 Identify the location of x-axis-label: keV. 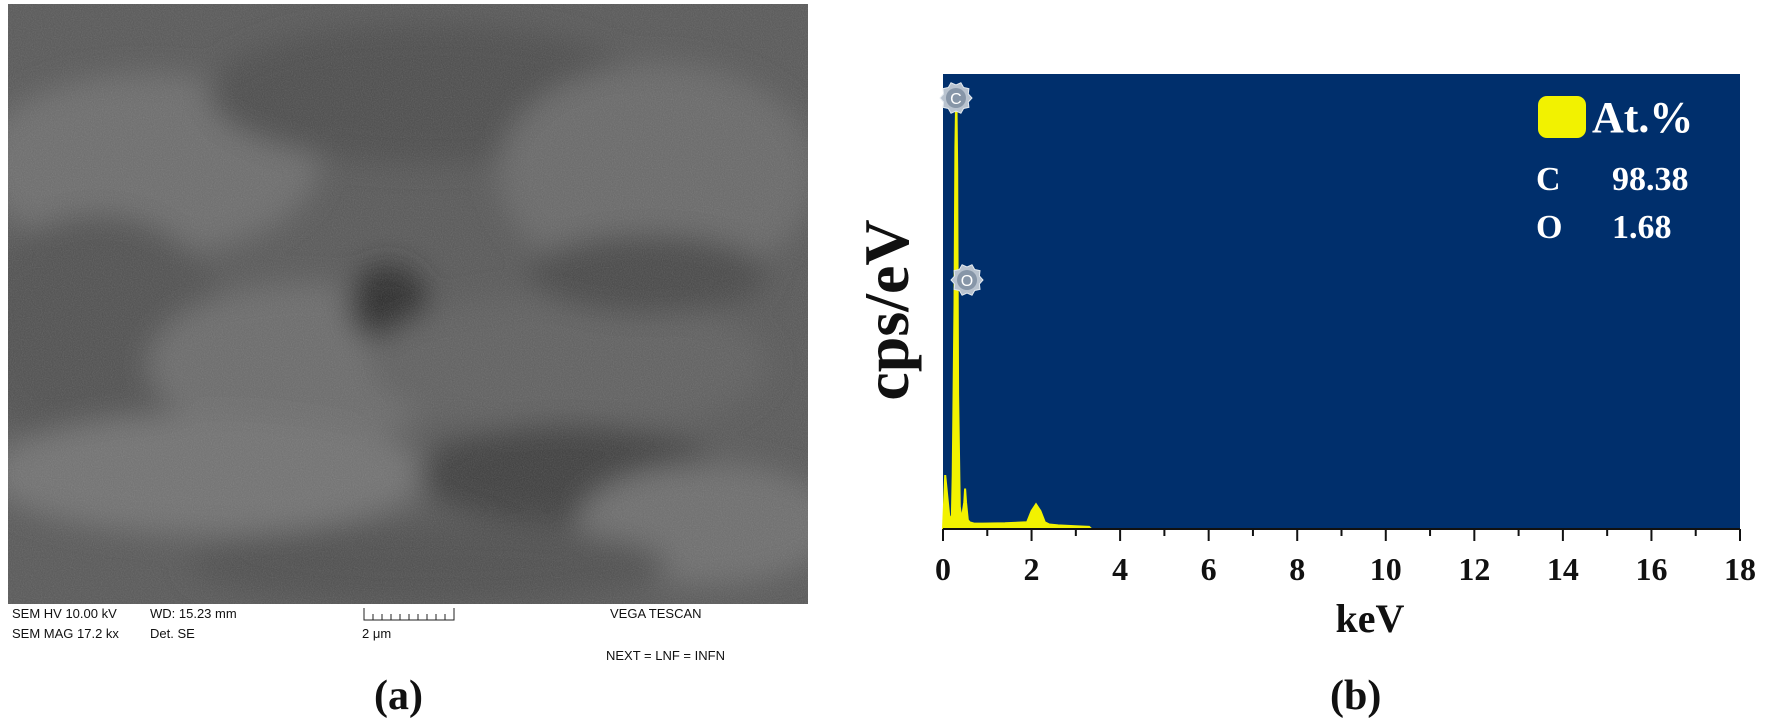
(1370, 618).